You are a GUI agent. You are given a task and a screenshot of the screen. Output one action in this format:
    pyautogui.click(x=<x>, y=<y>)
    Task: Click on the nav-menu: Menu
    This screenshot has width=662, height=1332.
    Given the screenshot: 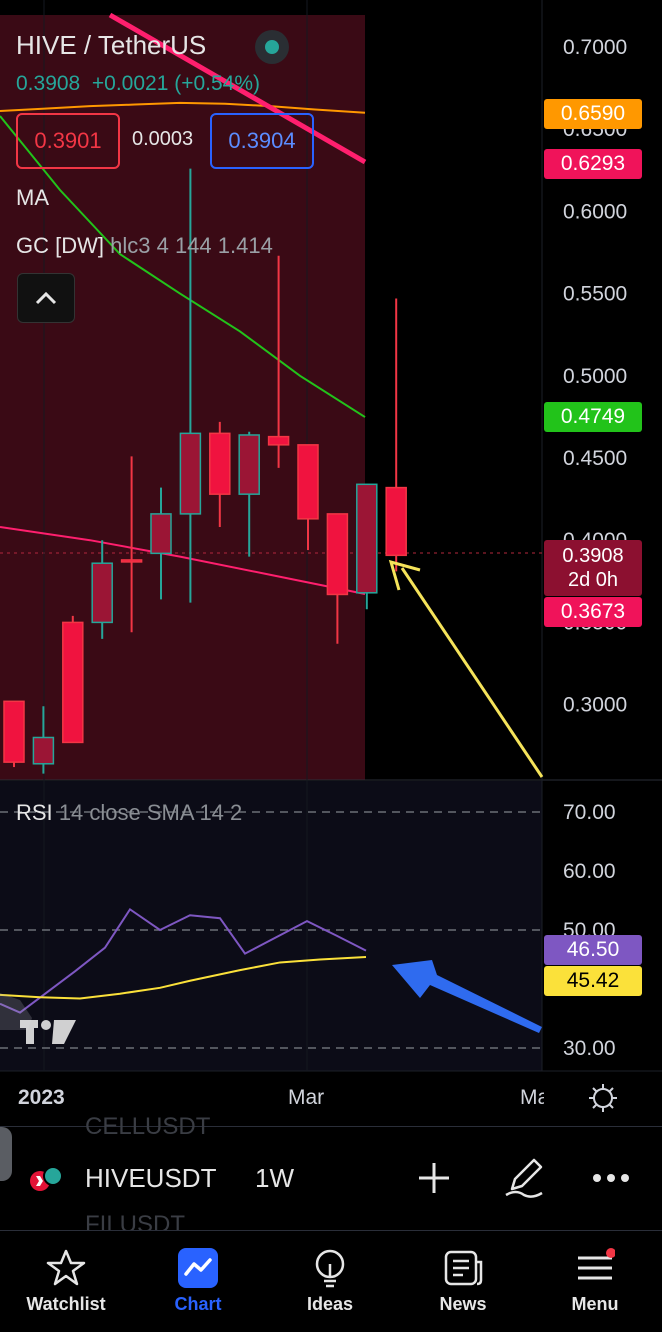 What is the action you would take?
    pyautogui.click(x=595, y=1281)
    